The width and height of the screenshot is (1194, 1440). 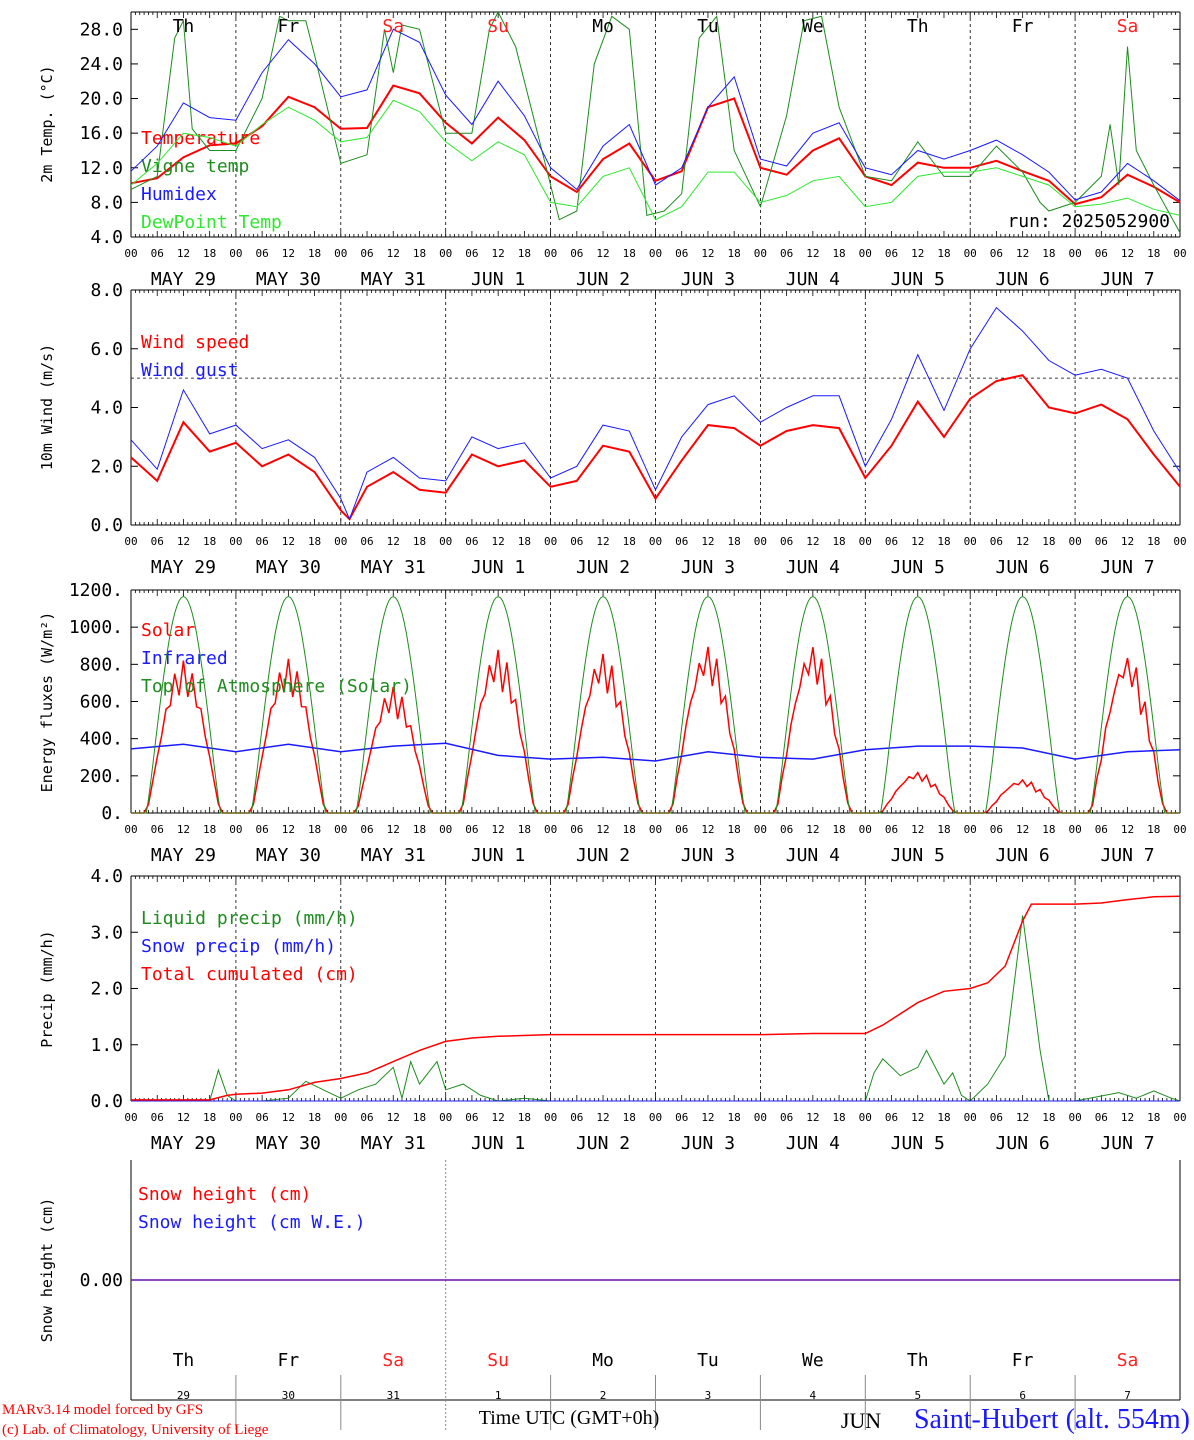 What do you see at coordinates (183, 1395) in the screenshot?
I see `day-number-label: 29` at bounding box center [183, 1395].